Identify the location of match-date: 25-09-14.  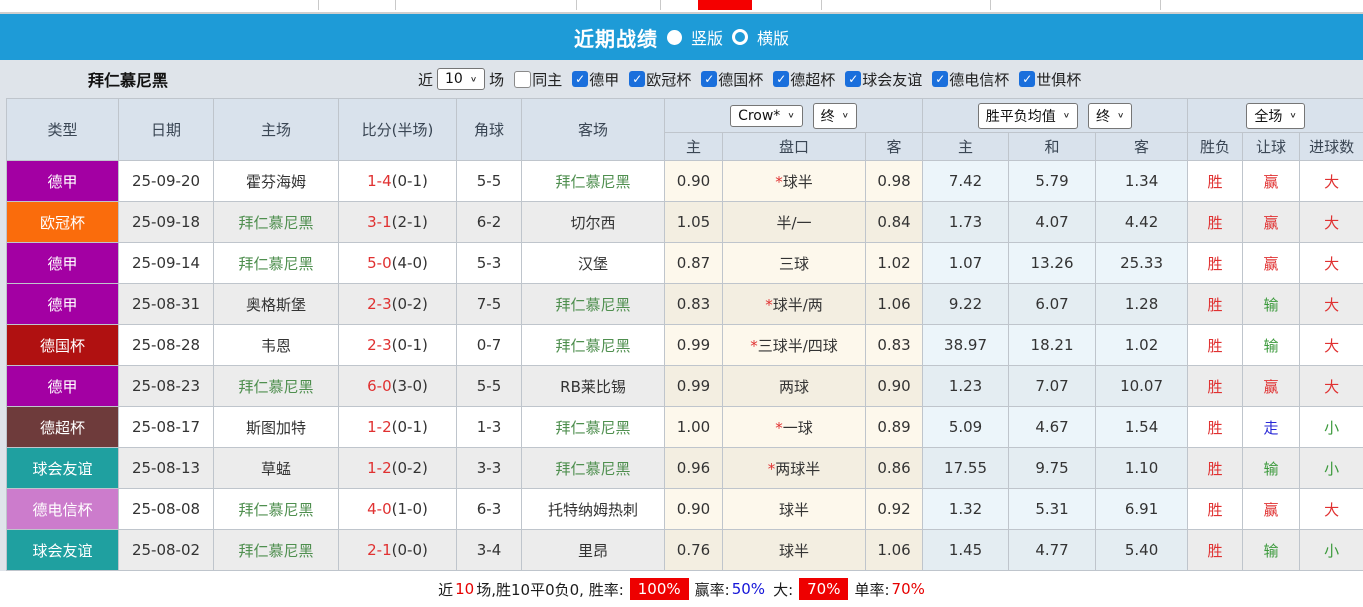
(166, 263).